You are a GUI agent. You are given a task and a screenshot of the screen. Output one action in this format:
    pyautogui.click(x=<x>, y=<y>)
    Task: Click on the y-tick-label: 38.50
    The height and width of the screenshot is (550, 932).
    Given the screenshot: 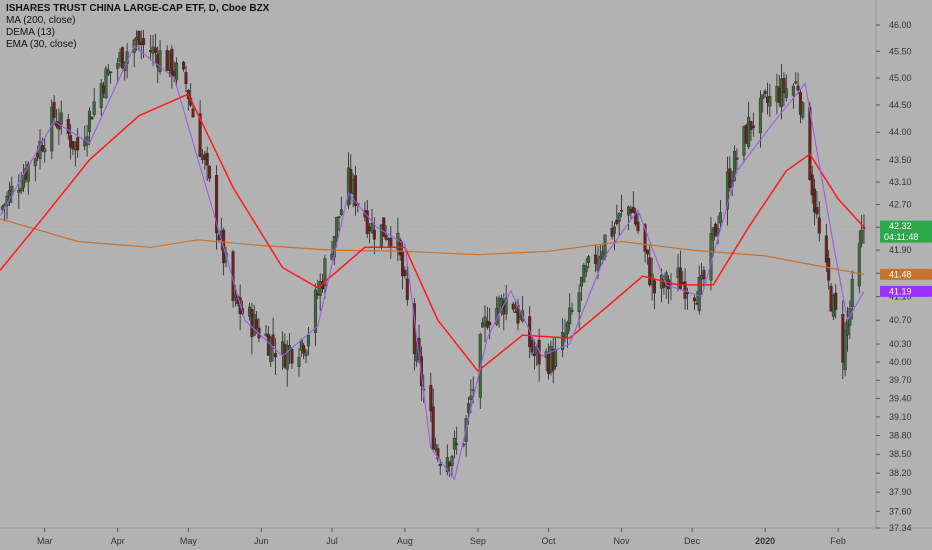 What is the action you would take?
    pyautogui.click(x=900, y=454)
    